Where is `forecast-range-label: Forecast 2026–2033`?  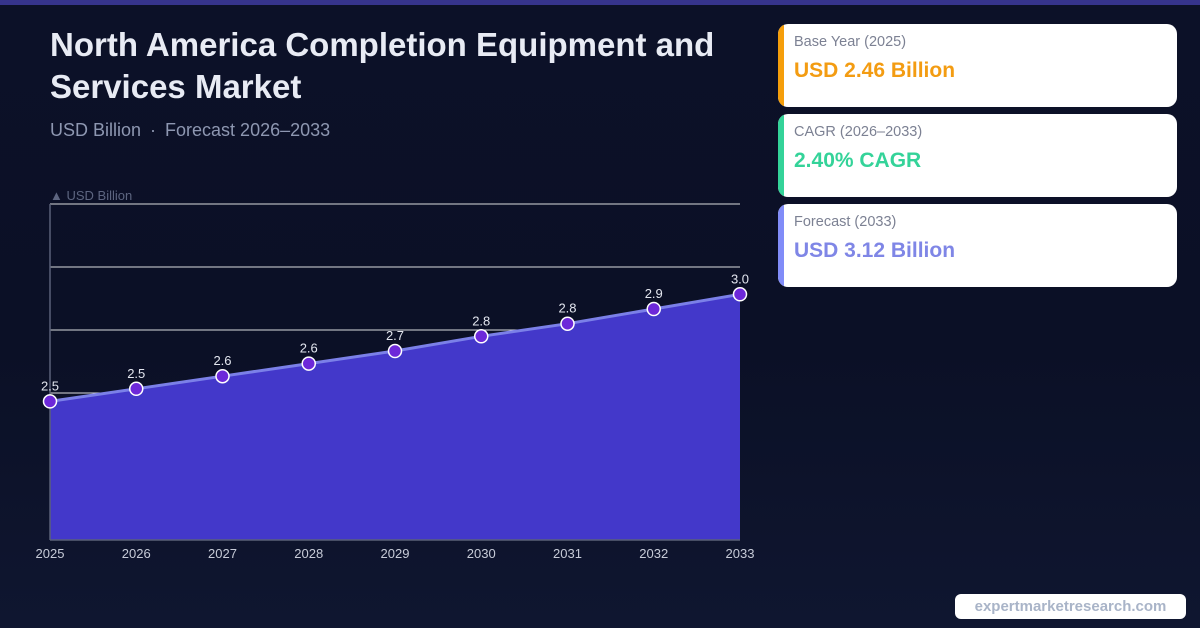
forecast-range-label: Forecast 2026–2033 is located at coordinates (248, 130).